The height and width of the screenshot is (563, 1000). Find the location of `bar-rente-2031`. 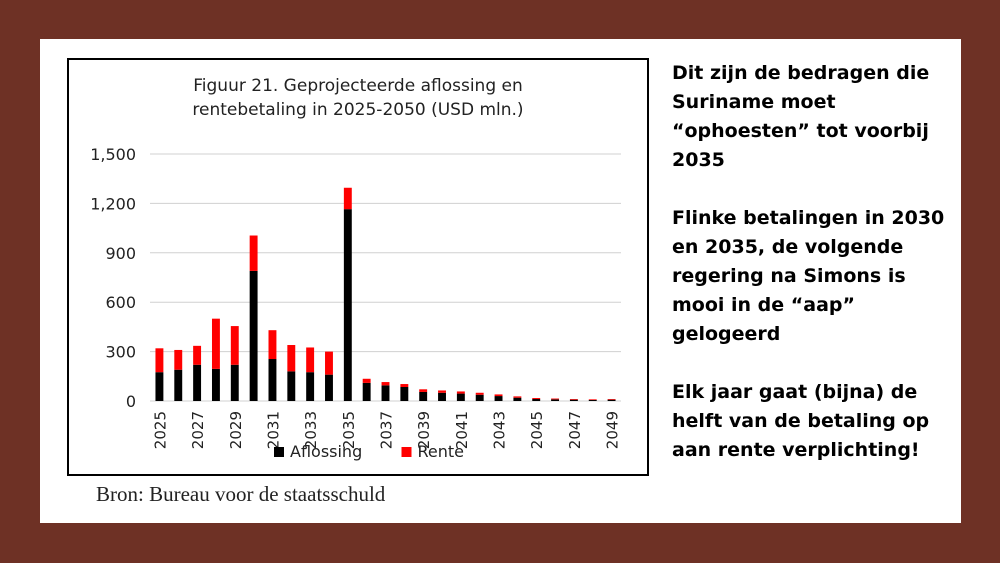

bar-rente-2031 is located at coordinates (272, 345).